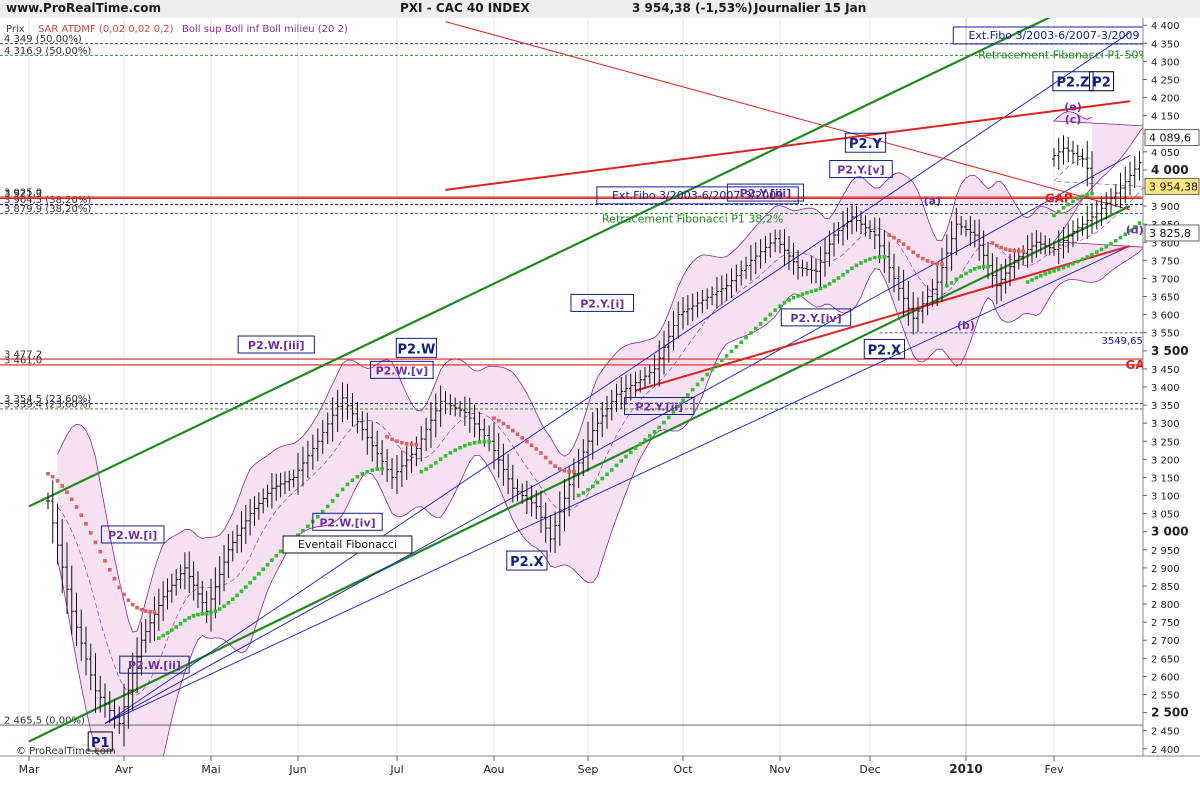 The image size is (1200, 800). Describe the element at coordinates (780, 769) in the screenshot. I see `x-tick-label: Nov` at that location.